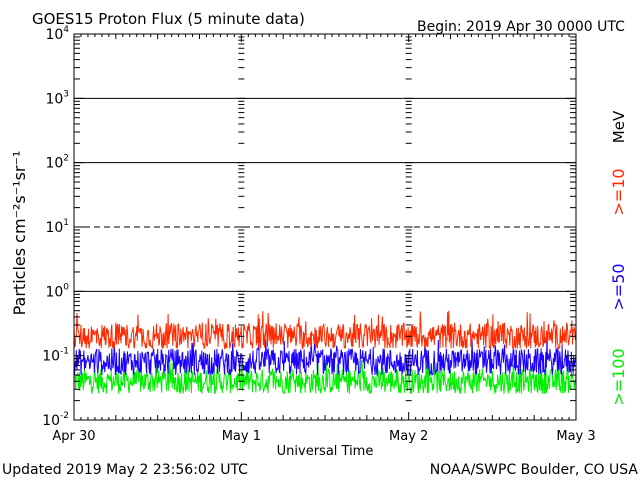 The width and height of the screenshot is (640, 480). Describe the element at coordinates (325, 451) in the screenshot. I see `x-axis-label: Universal Time` at that location.